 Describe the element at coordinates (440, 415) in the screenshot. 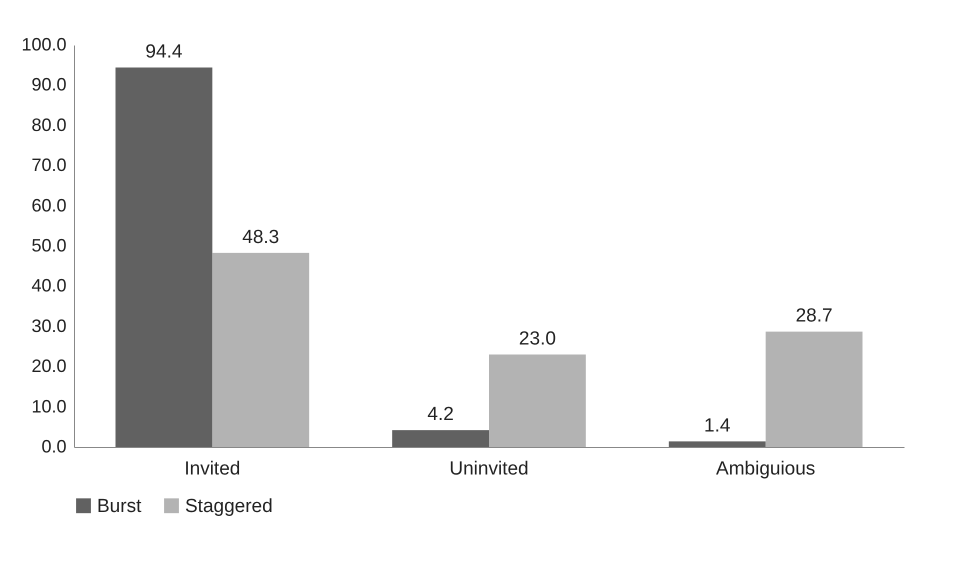

I see `text: 4.2` at that location.